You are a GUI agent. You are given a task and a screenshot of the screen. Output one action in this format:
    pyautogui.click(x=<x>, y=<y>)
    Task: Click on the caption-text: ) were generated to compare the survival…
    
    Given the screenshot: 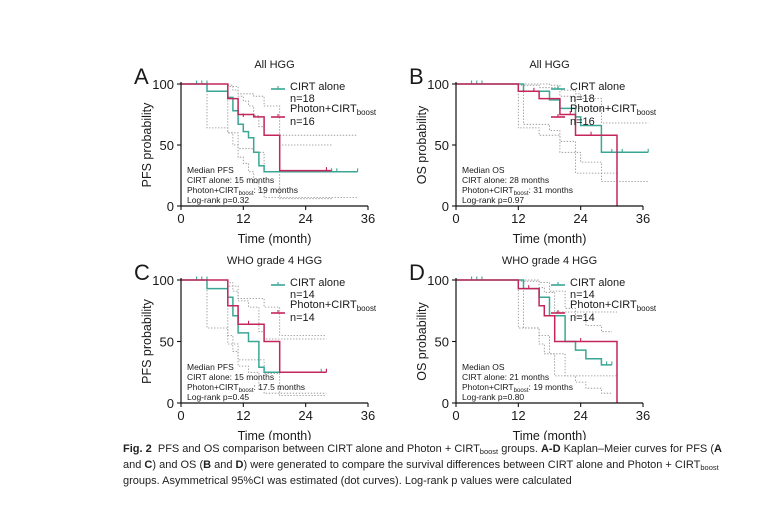 What is the action you would take?
    pyautogui.click(x=472, y=465)
    